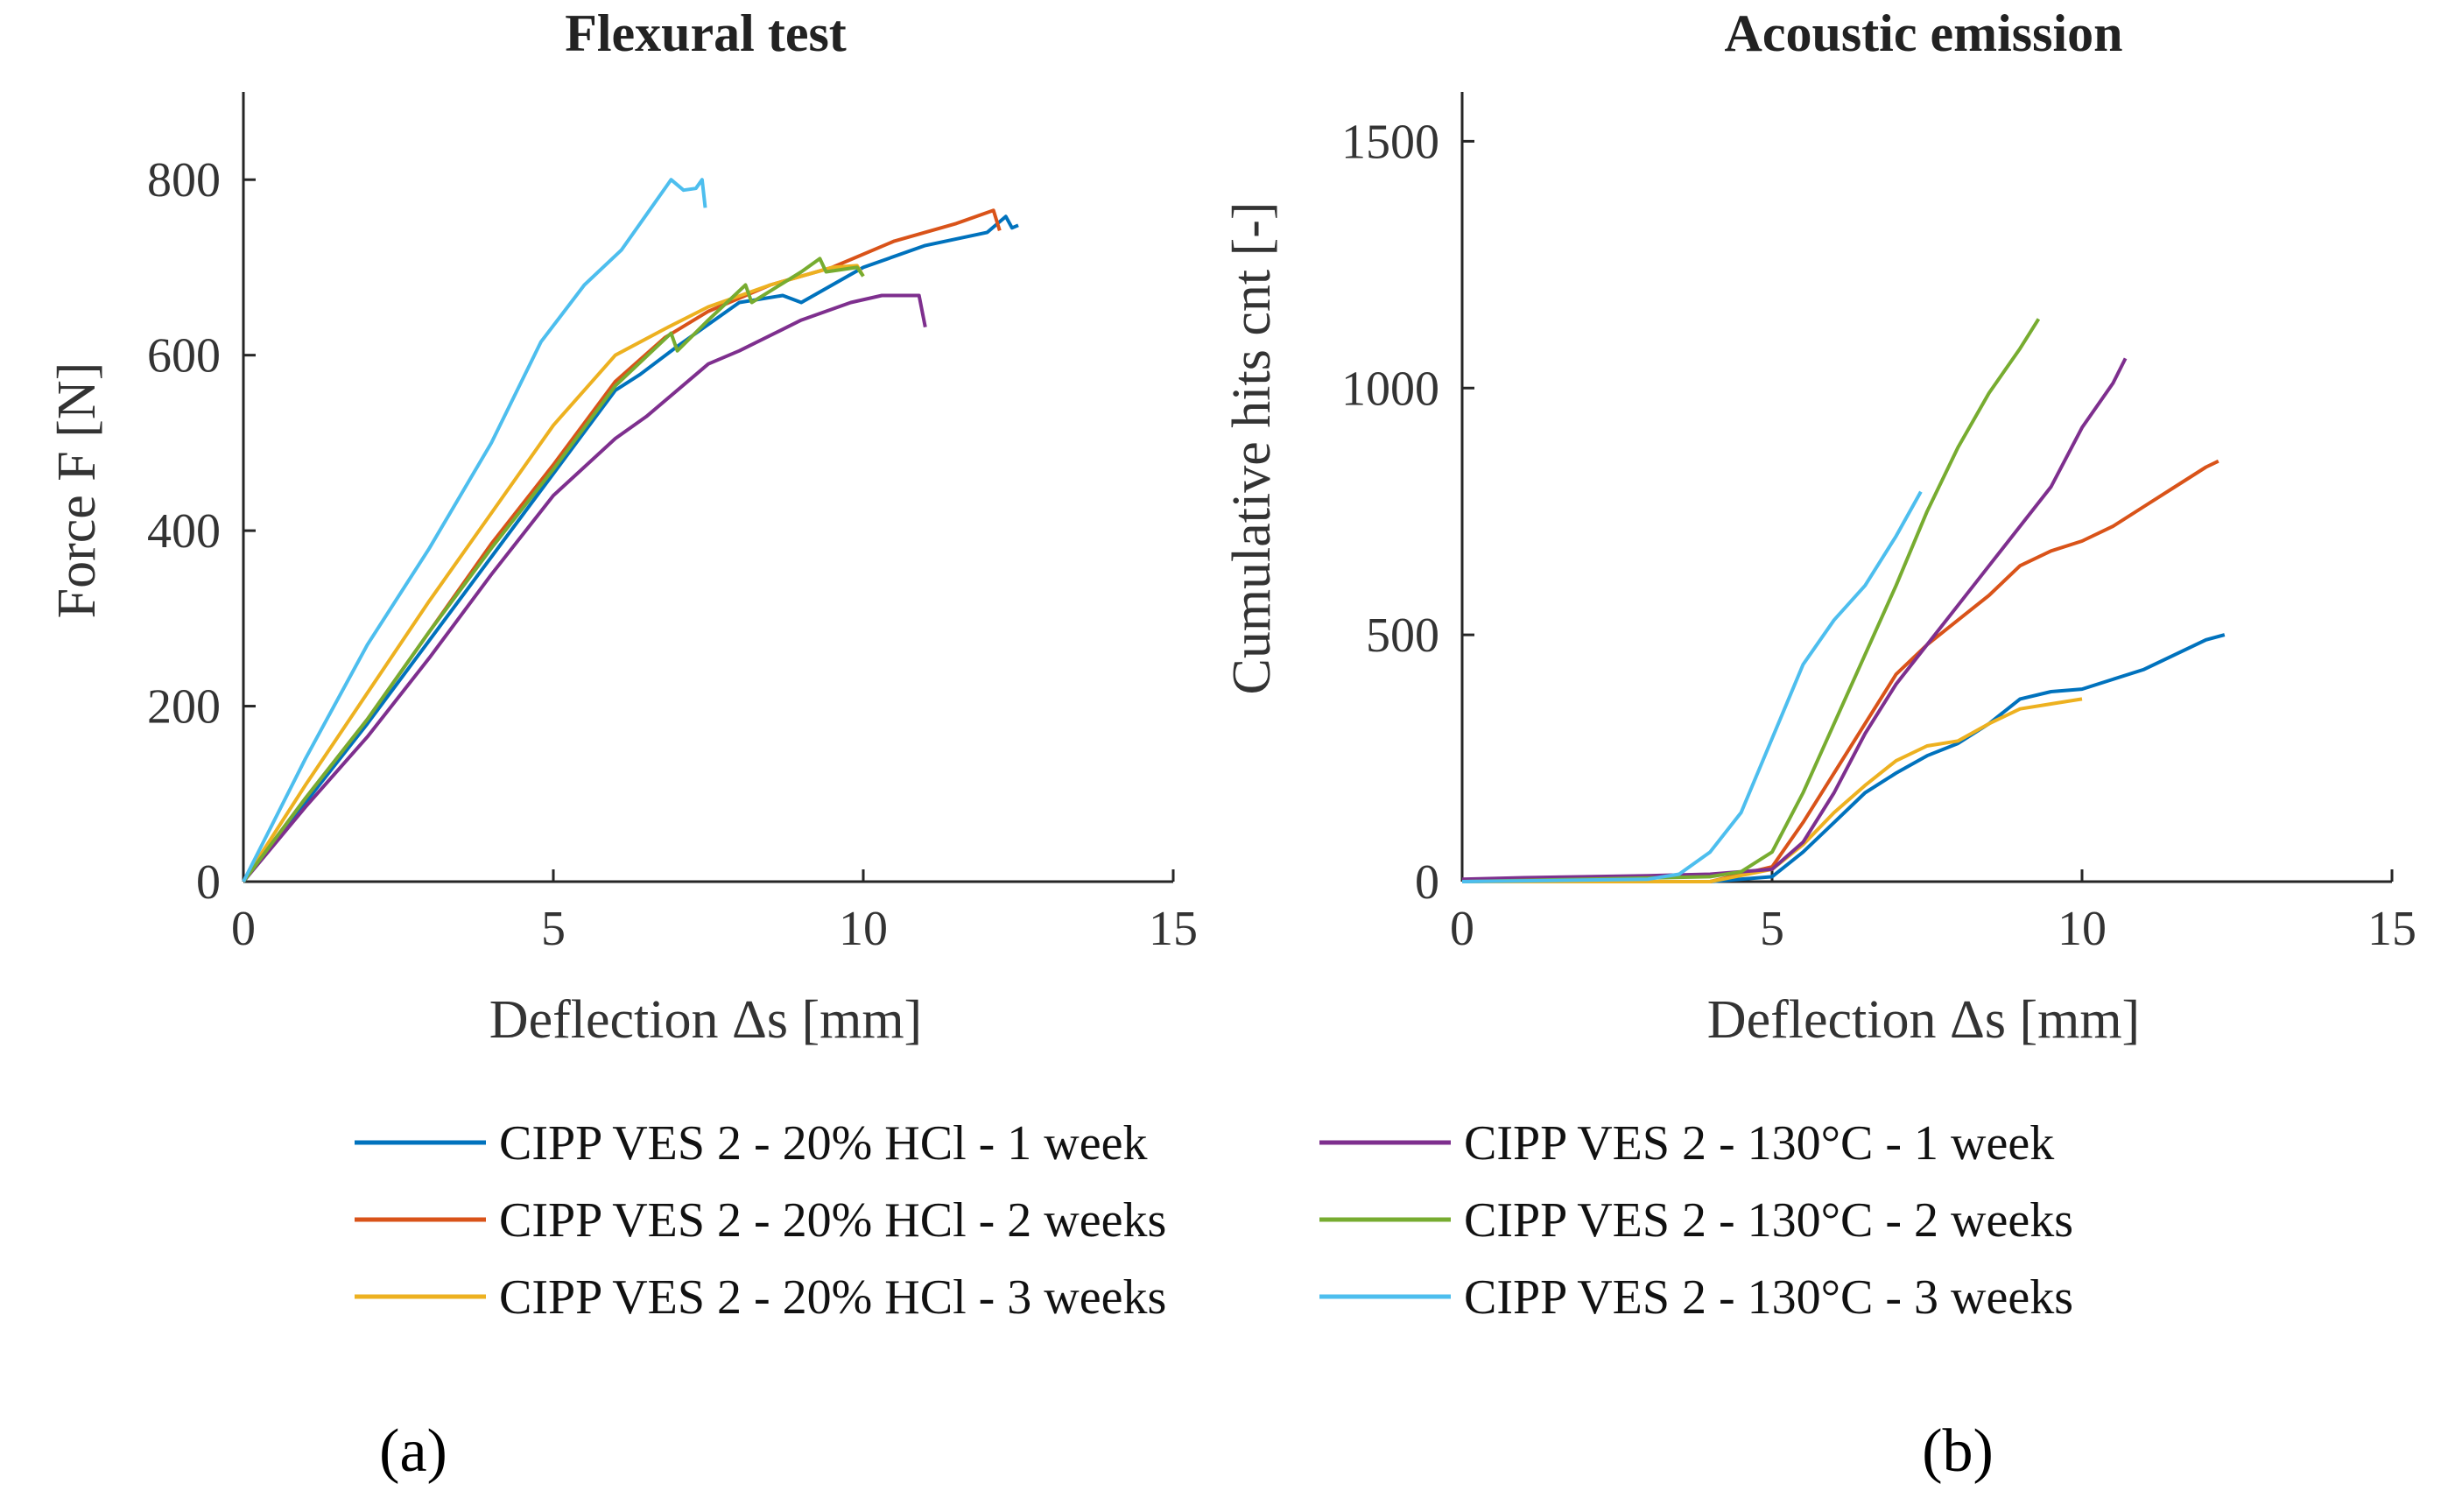 This screenshot has width=2441, height=1512. What do you see at coordinates (1958, 1451) in the screenshot?
I see `panel-label-b: (b)` at bounding box center [1958, 1451].